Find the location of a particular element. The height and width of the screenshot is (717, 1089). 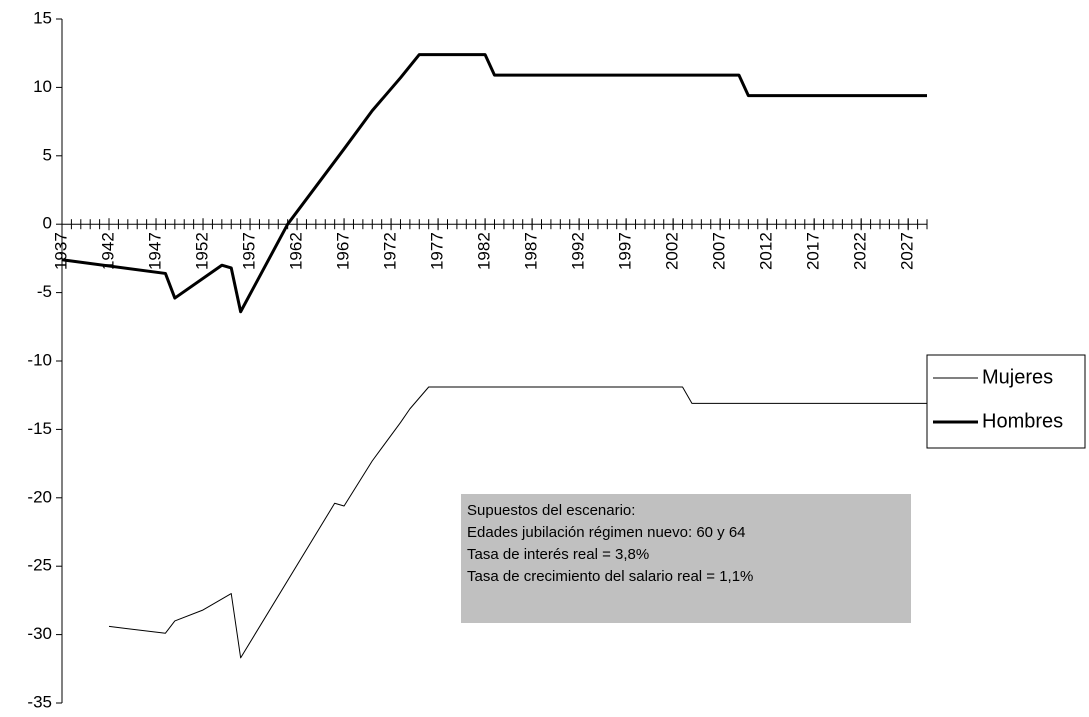

y-tick-label: 15 is located at coordinates (42, 17).